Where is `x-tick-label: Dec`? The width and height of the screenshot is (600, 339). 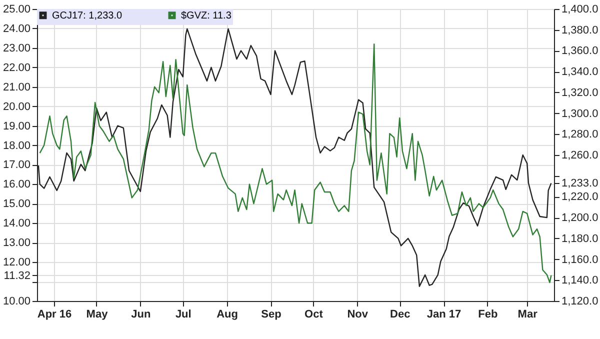
x-tick-label: Dec is located at coordinates (400, 314).